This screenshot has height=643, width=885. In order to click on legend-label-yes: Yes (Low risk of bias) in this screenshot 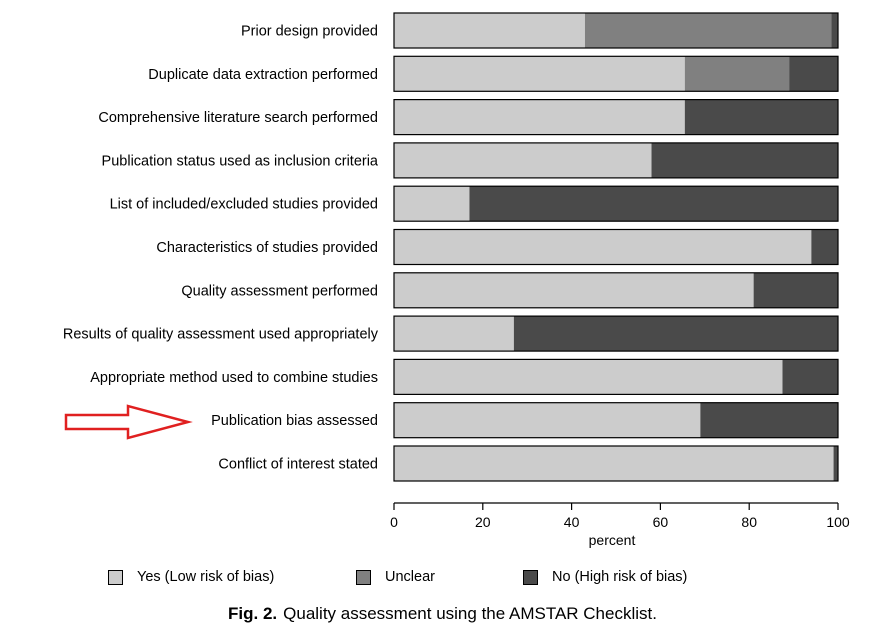, I will do `click(206, 577)`.